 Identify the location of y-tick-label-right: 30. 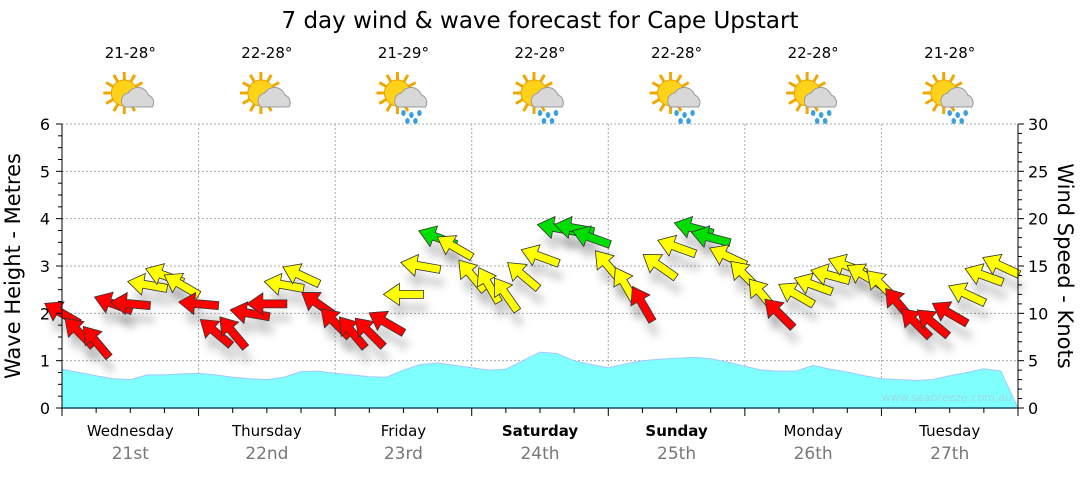
(1038, 124).